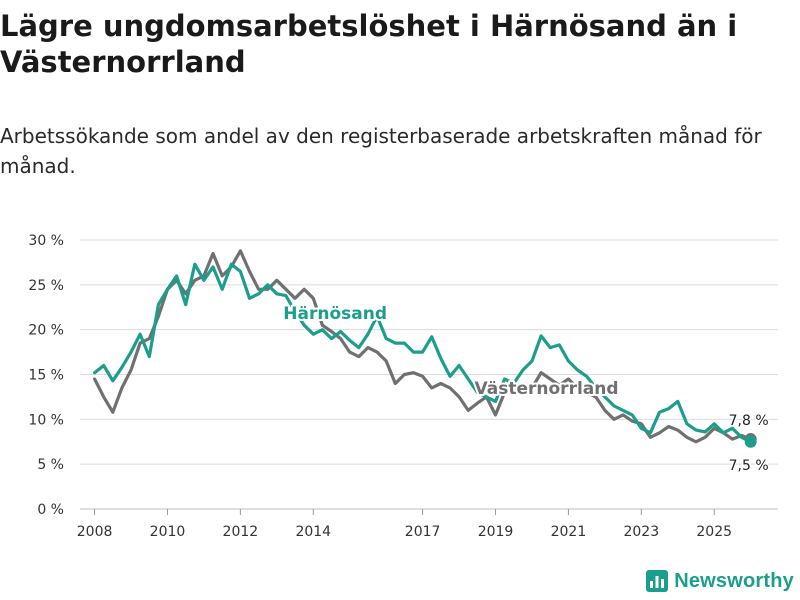  I want to click on x-tick-label: 2023, so click(641, 532).